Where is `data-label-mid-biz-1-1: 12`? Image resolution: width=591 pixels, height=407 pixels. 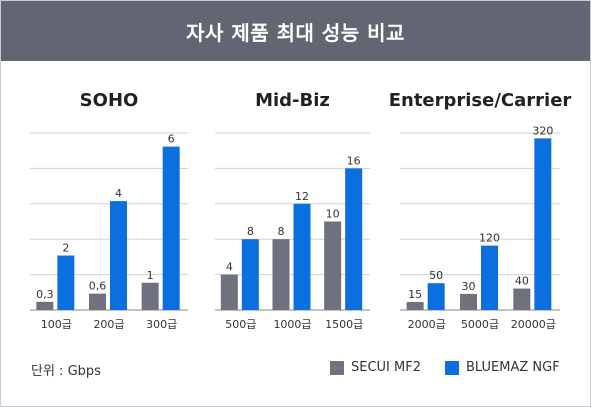
data-label-mid-biz-1-1: 12 is located at coordinates (302, 196).